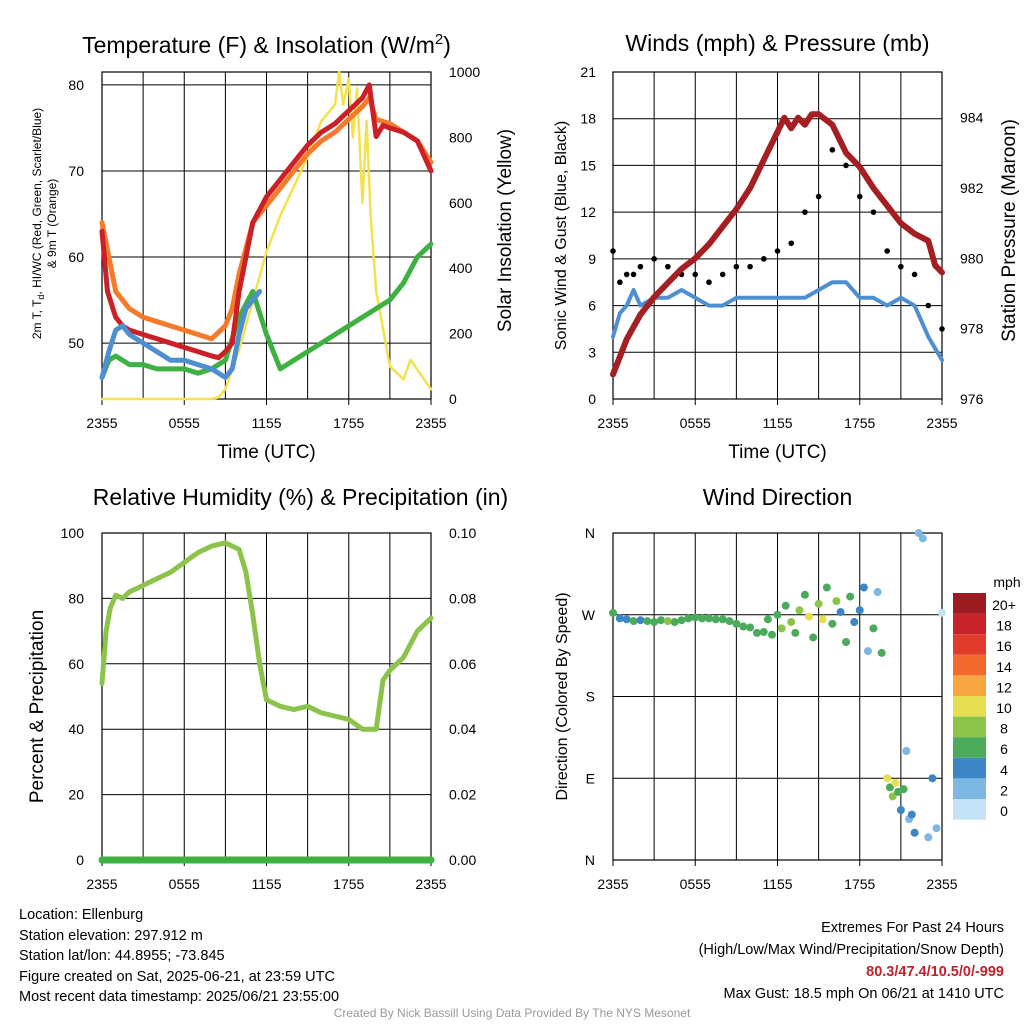 Image resolution: width=1024 pixels, height=1024 pixels. What do you see at coordinates (439, 39) in the screenshot?
I see `title-sup: 2` at bounding box center [439, 39].